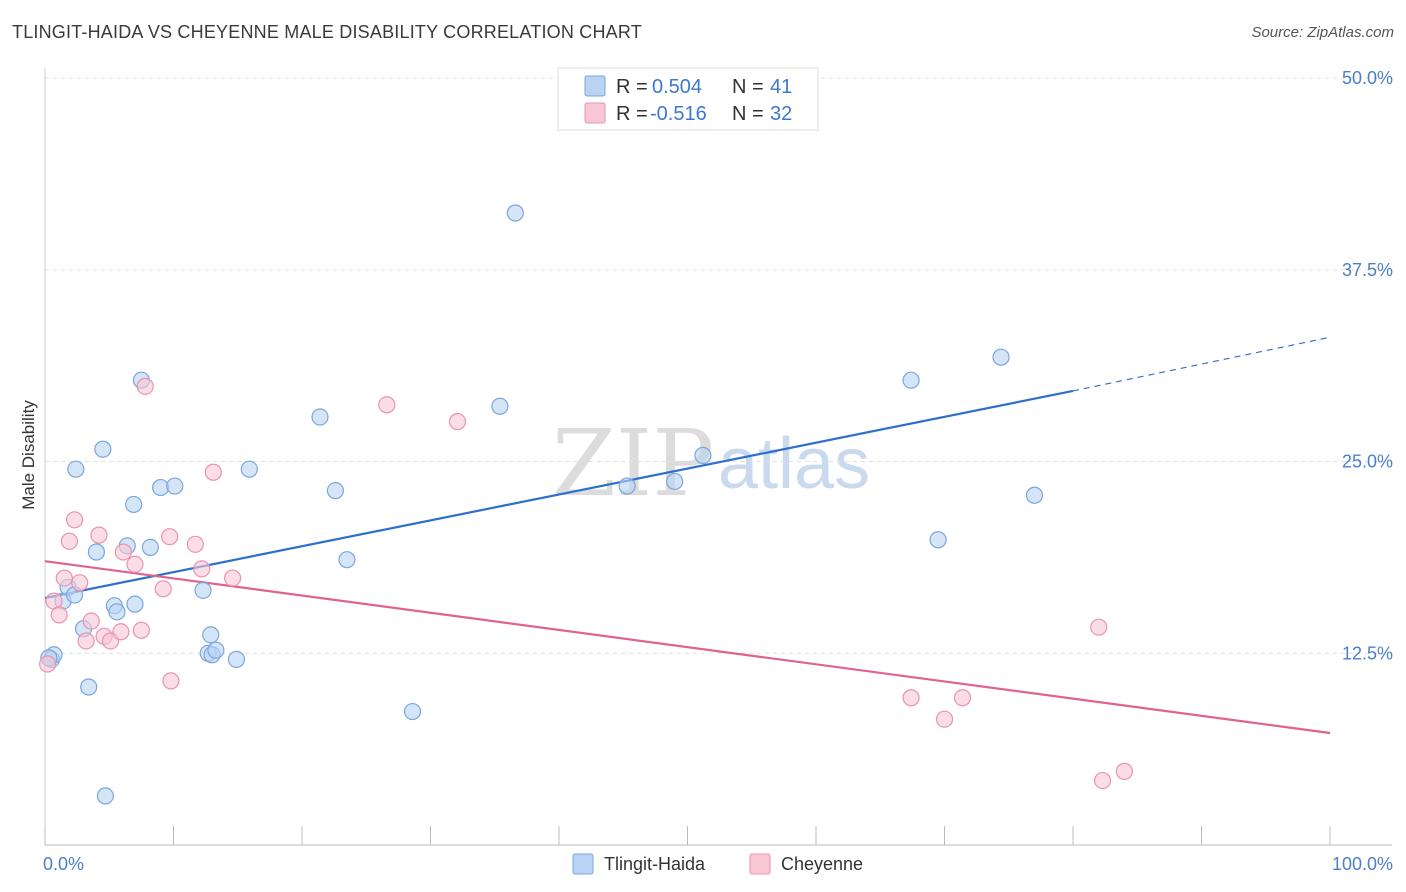 The image size is (1406, 892). What do you see at coordinates (28, 455) in the screenshot?
I see `y-axis-label: Male Disability` at bounding box center [28, 455].